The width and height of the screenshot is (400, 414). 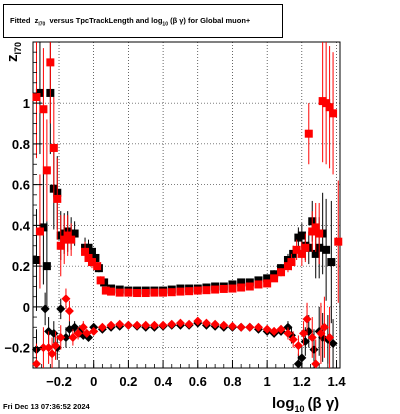 I want to click on title-rest: for Global muon+, so click(x=219, y=20).